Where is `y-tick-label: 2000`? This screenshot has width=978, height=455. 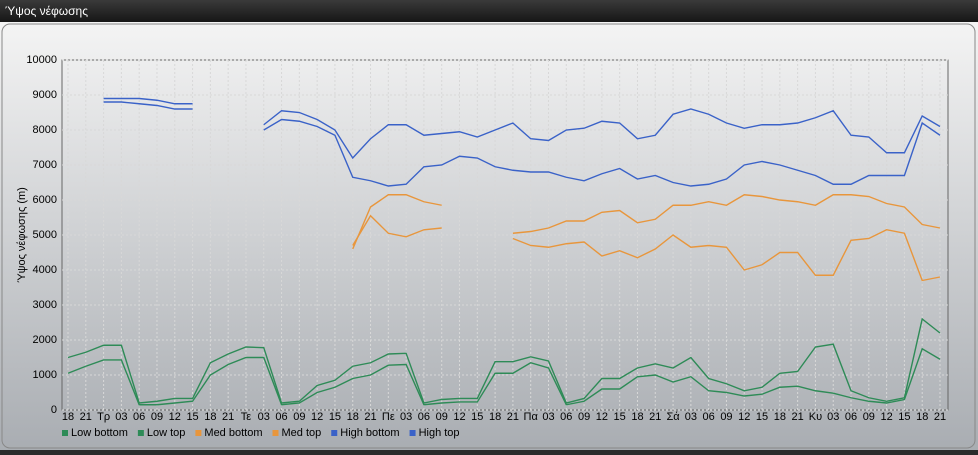 y-tick-label: 2000 is located at coordinates (45, 340).